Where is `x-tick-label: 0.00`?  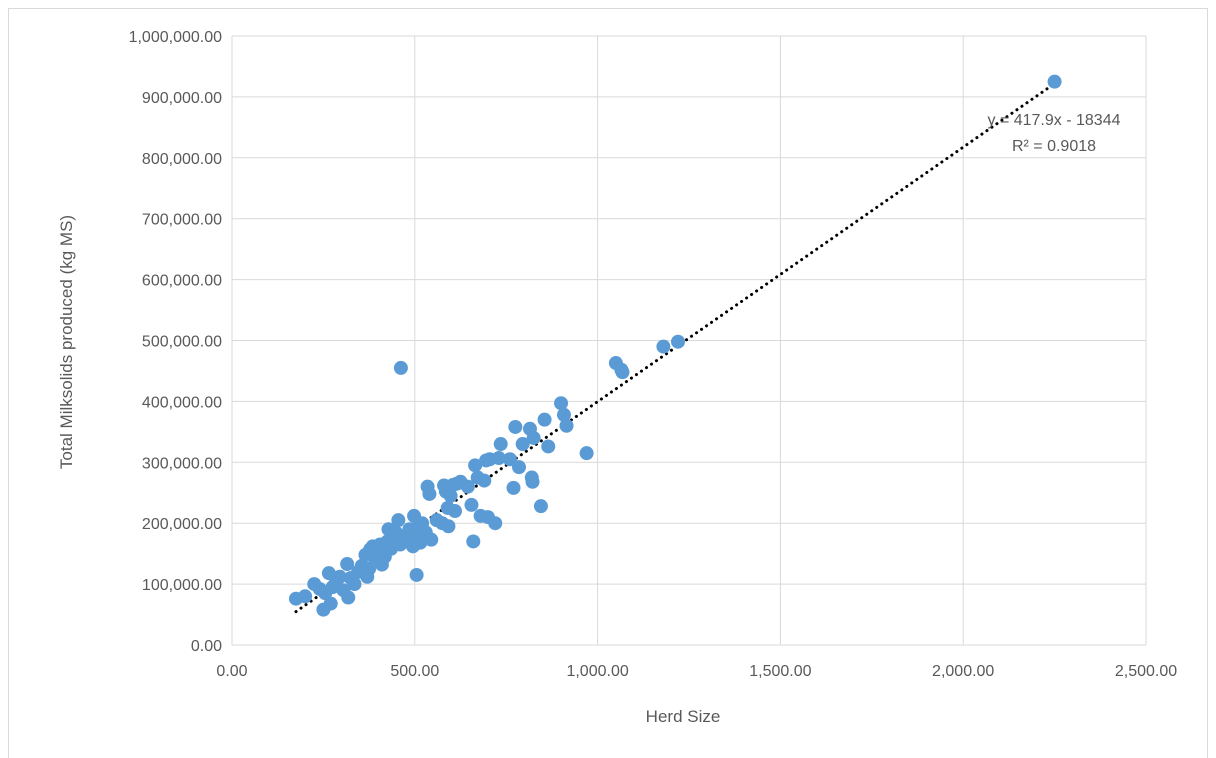 x-tick-label: 0.00 is located at coordinates (231, 671).